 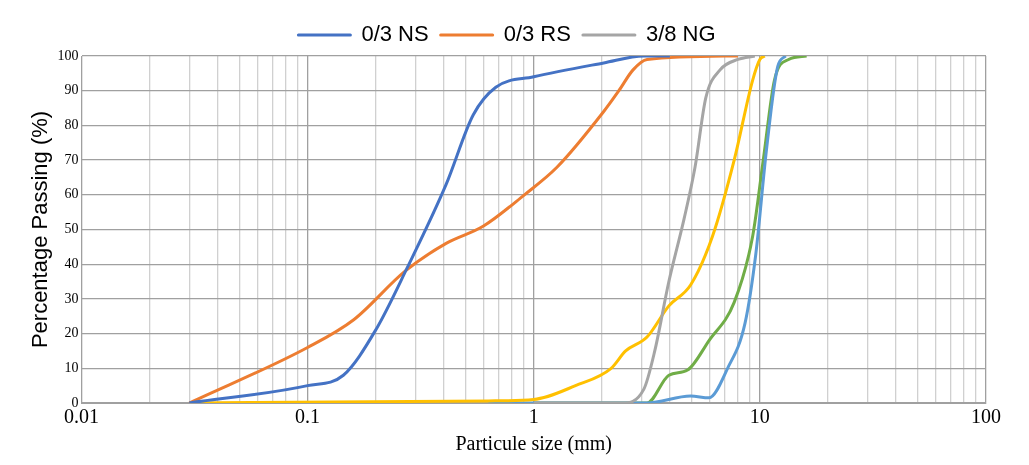 I want to click on y-tick-label: 0, so click(x=75, y=402).